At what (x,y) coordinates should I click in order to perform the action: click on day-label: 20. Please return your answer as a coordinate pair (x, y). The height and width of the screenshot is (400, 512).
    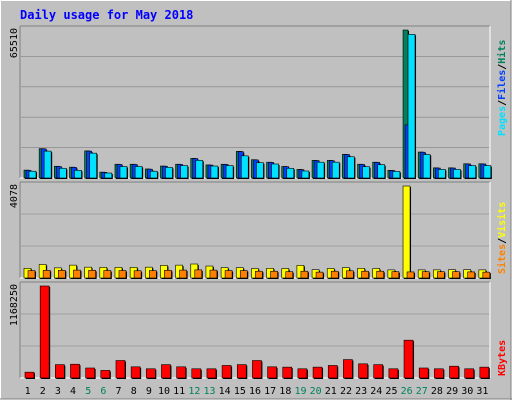
    Looking at the image, I should click on (316, 391).